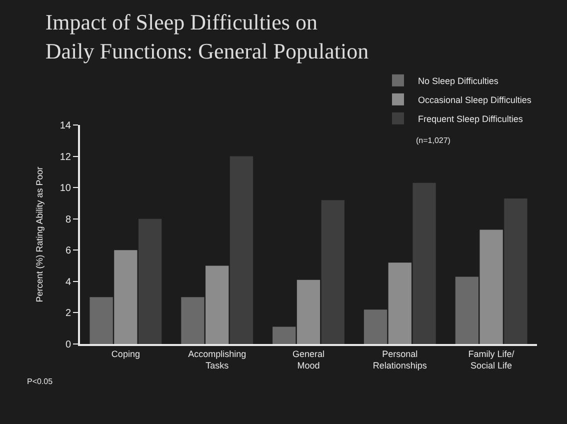 This screenshot has height=424, width=567. I want to click on x-tick-label: Accomplishing Tasks, so click(217, 359).